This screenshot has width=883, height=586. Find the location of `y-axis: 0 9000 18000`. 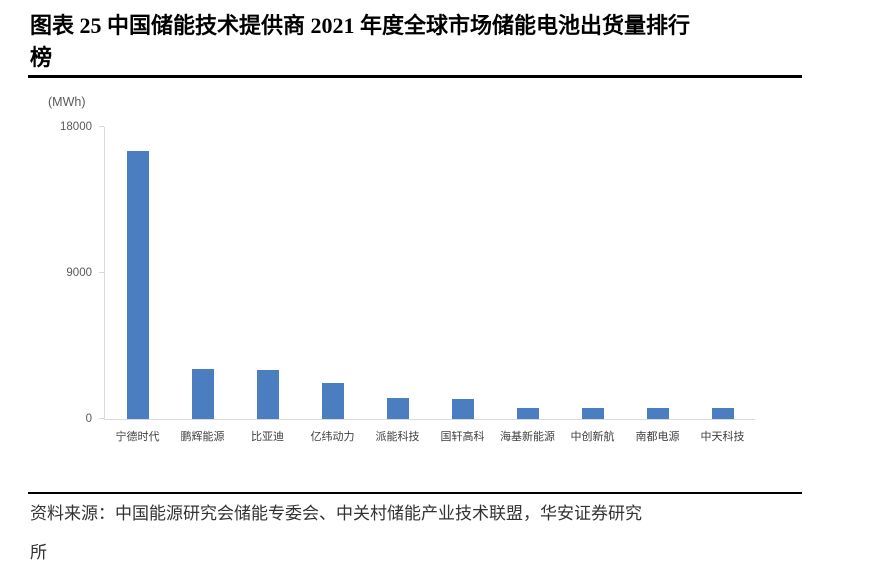

y-axis: 0 9000 18000 is located at coordinates (67, 273).